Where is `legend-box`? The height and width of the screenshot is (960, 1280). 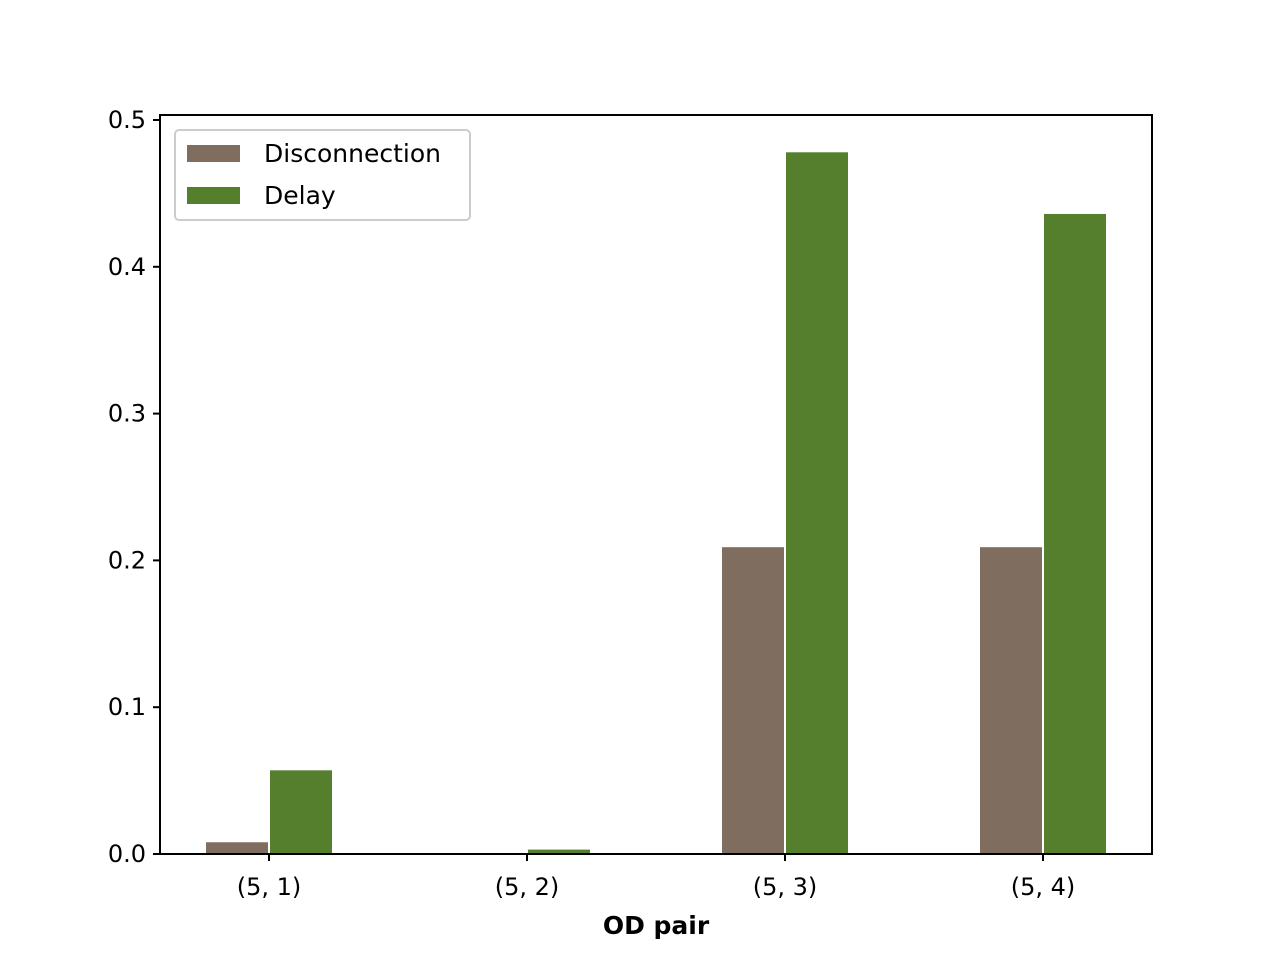 legend-box is located at coordinates (322, 175).